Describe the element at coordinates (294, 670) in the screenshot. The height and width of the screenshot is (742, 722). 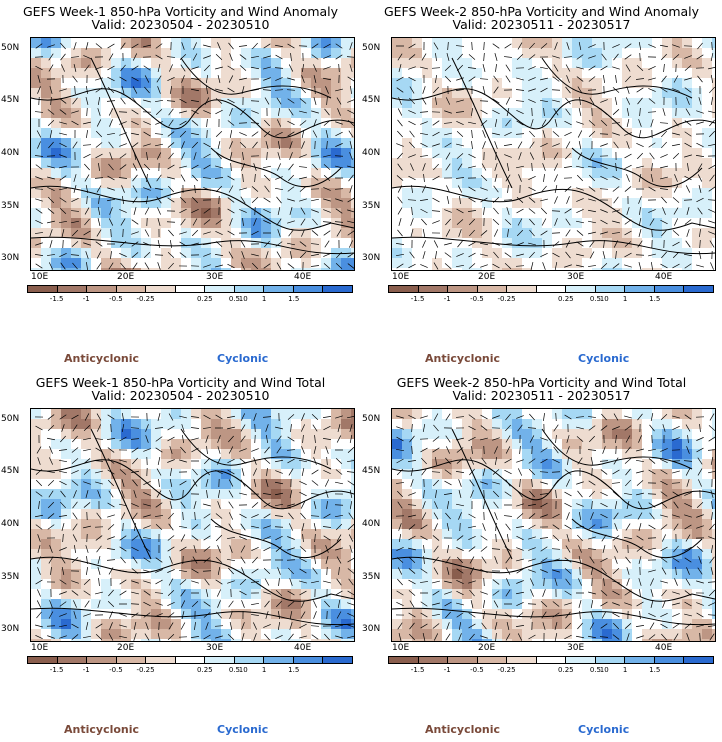
I see `colorbar-tick-label: 1.5` at that location.